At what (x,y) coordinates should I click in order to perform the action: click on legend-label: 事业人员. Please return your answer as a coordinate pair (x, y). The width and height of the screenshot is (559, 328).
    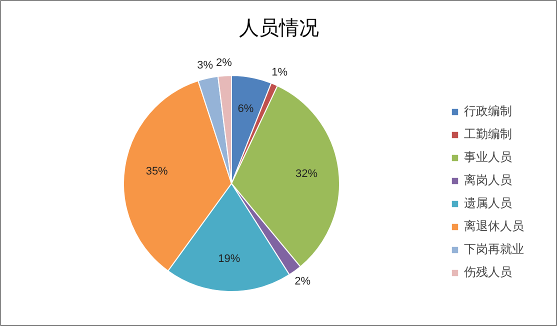
    Looking at the image, I should click on (488, 157).